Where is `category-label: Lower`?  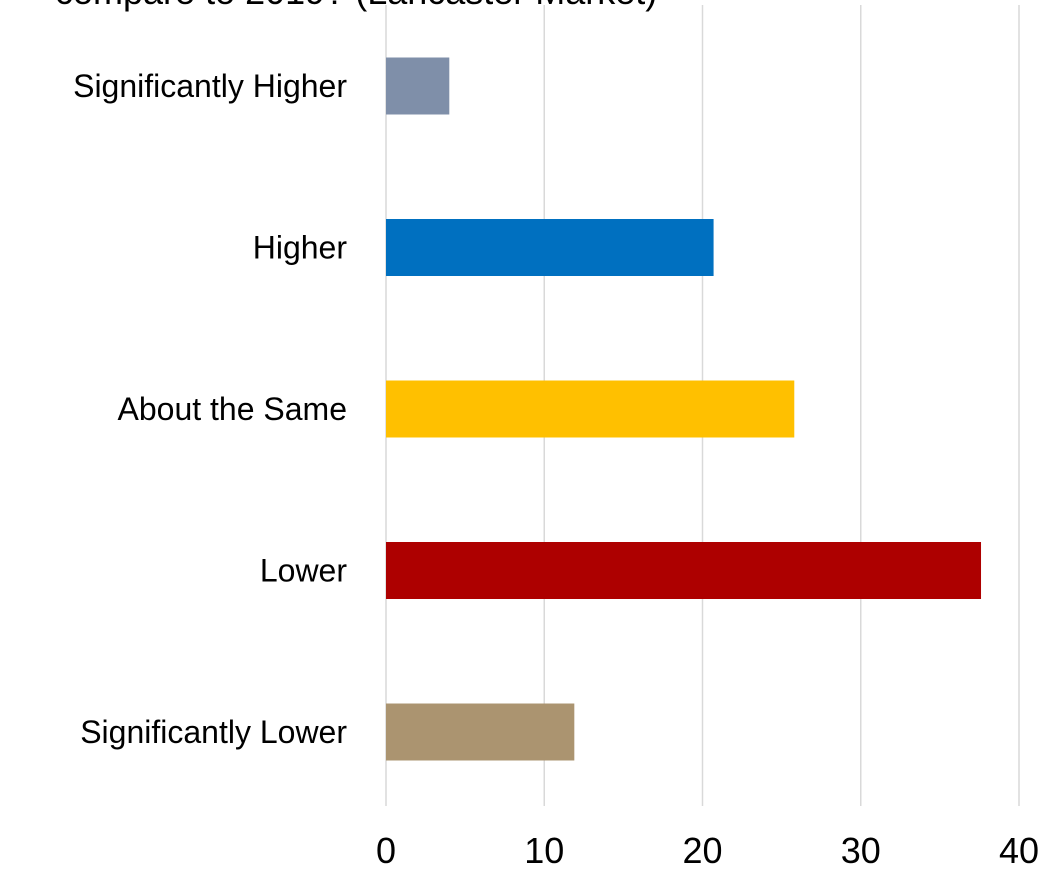 category-label: Lower is located at coordinates (304, 571).